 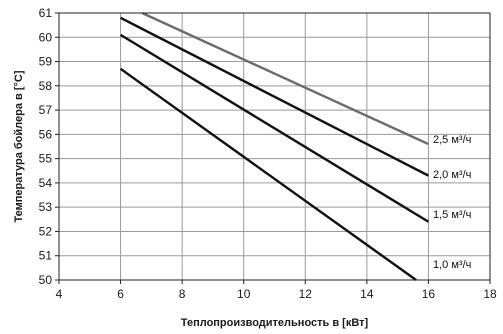 What do you see at coordinates (46, 183) in the screenshot?
I see `y-tick-label: 54` at bounding box center [46, 183].